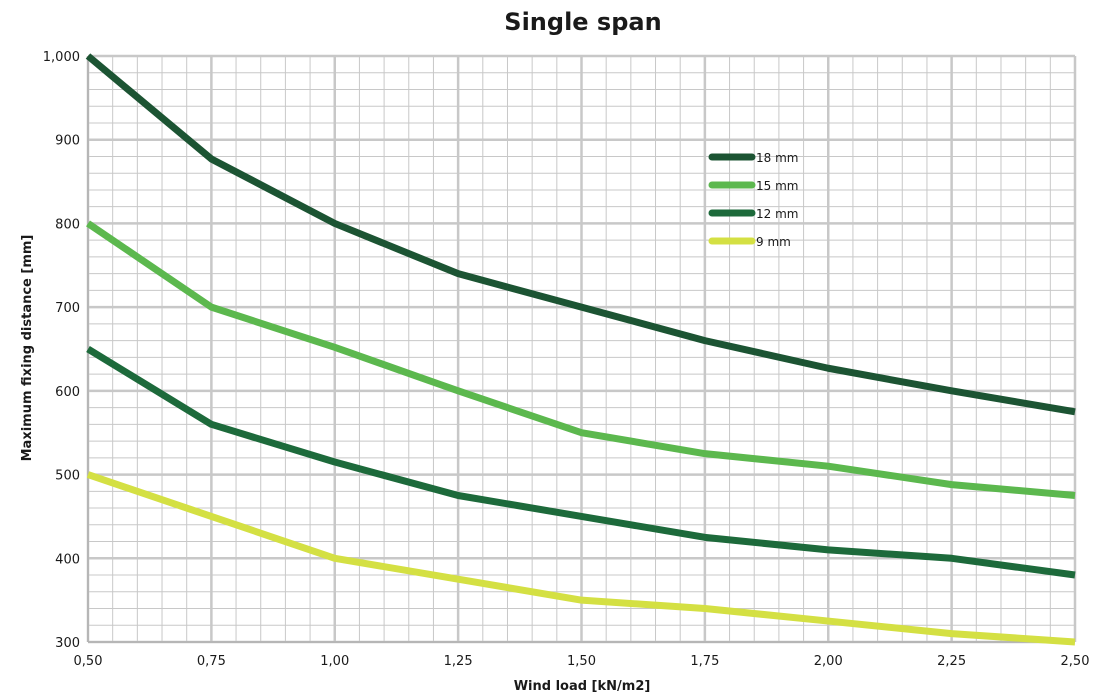  Describe the element at coordinates (67, 643) in the screenshot. I see `y-tick-label: 300` at that location.